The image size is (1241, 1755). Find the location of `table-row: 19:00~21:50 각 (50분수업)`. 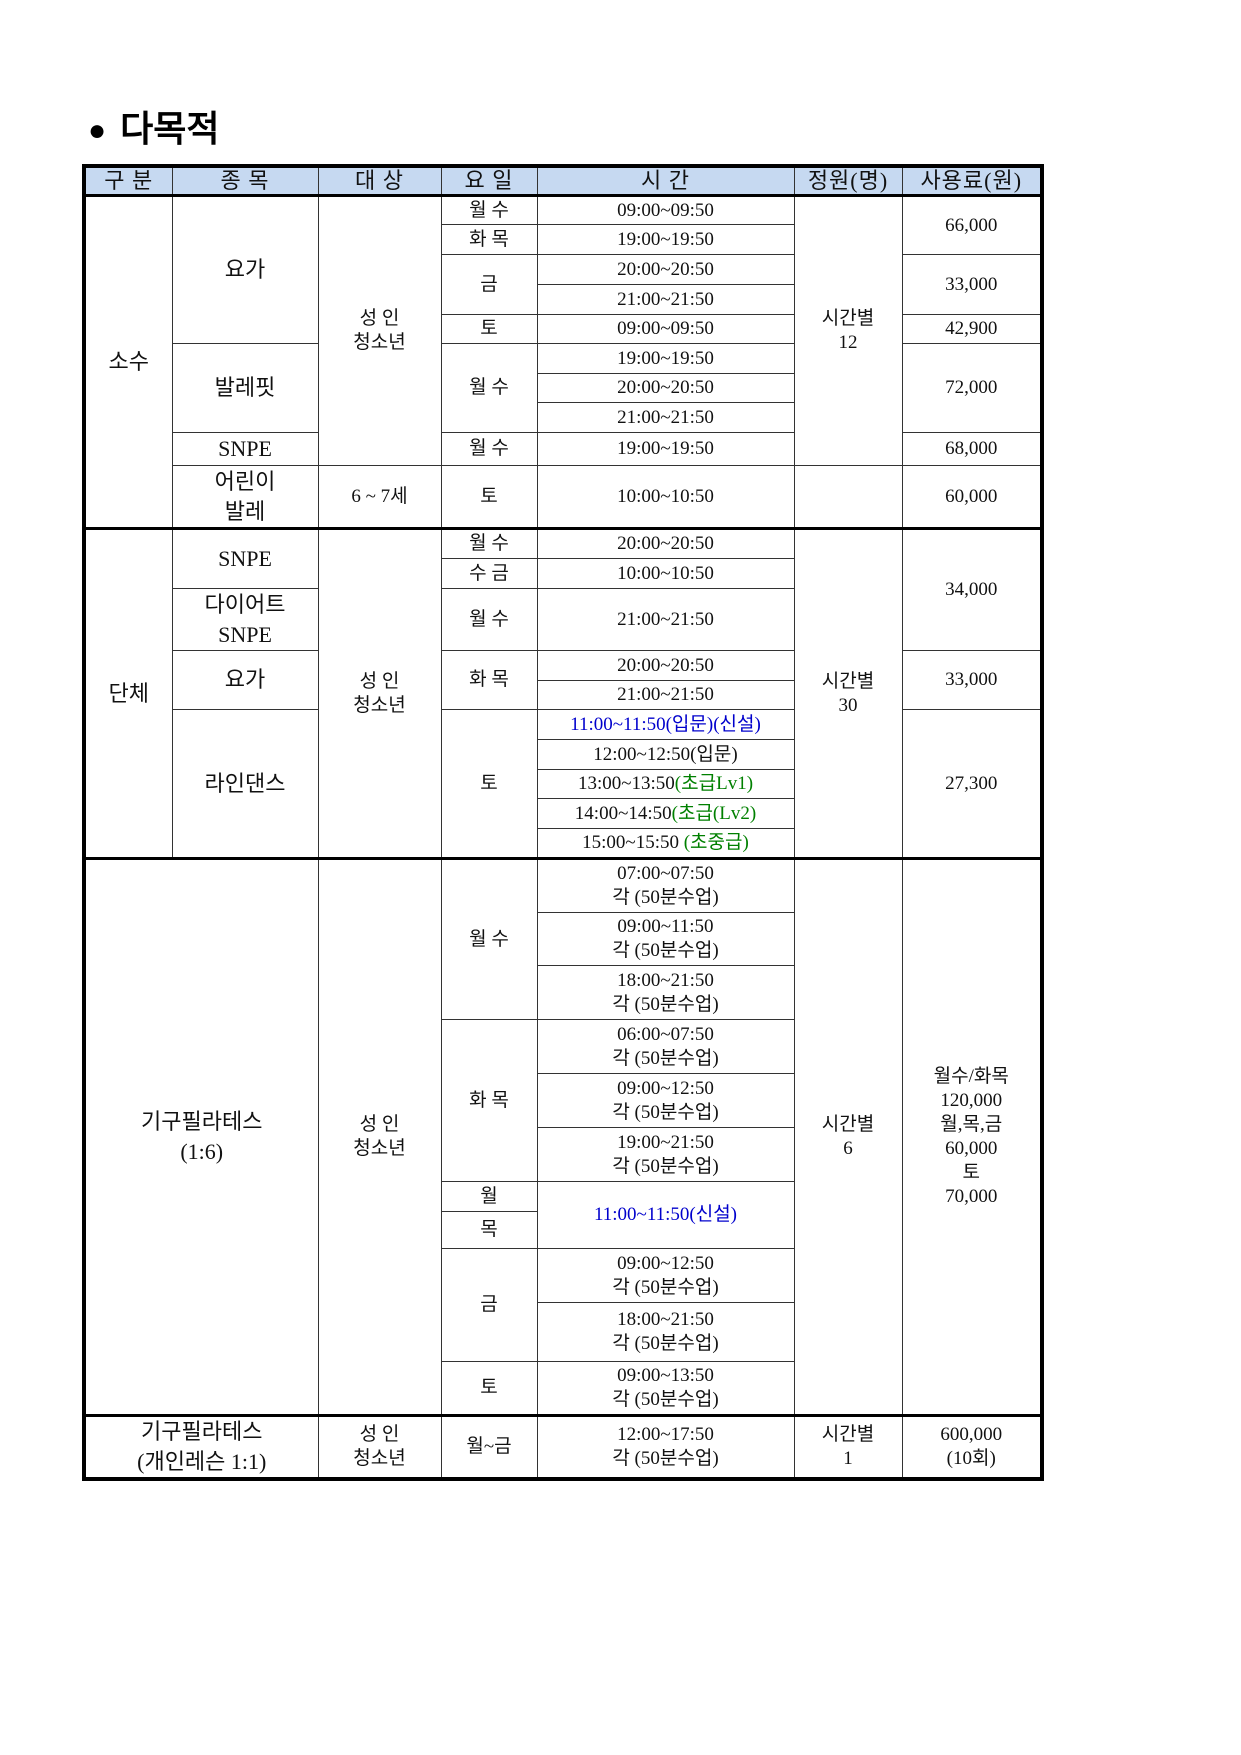

table-row: 19:00~21:50 각 (50분수업) is located at coordinates (563, 1154).